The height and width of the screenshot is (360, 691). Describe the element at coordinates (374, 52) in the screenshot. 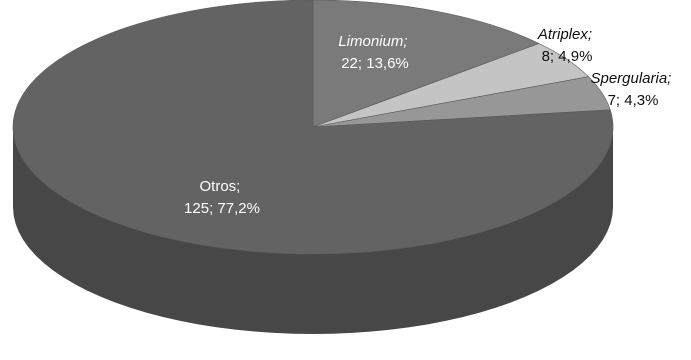

I see `label-limonium: Limonium; 22; 13,6%` at that location.